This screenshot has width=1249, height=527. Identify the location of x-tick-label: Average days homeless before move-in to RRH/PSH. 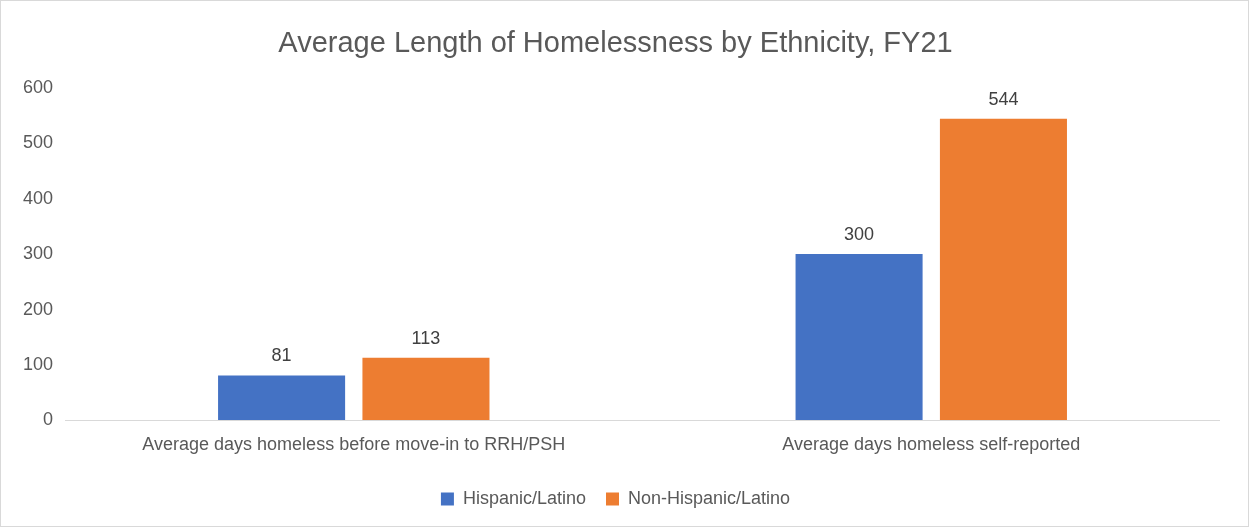
(354, 444).